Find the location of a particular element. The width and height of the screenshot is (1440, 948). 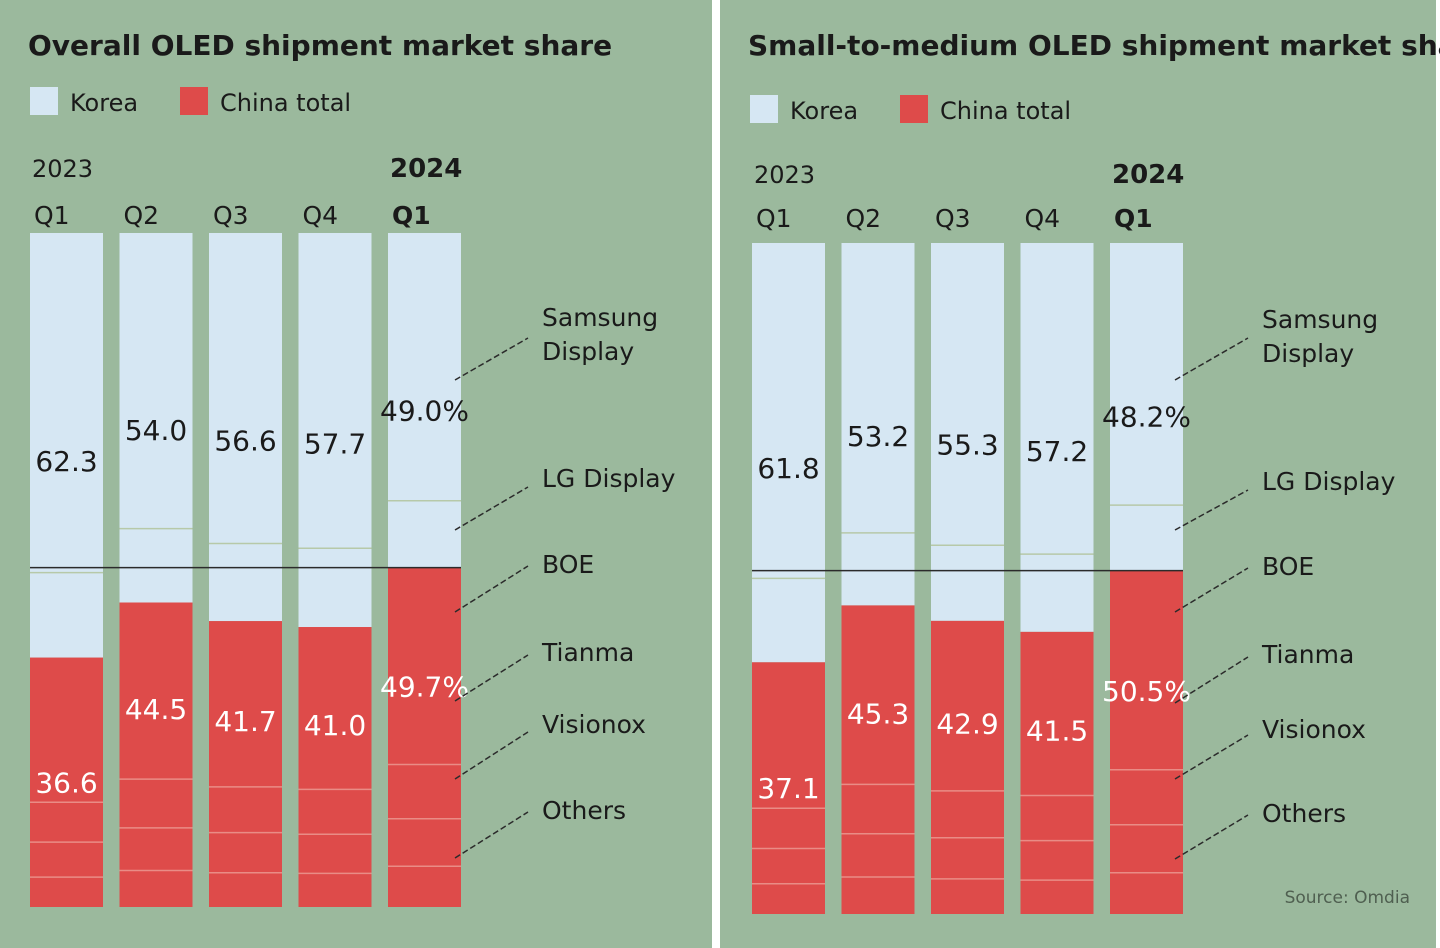

value-label-china: 49.7% is located at coordinates (424, 686).